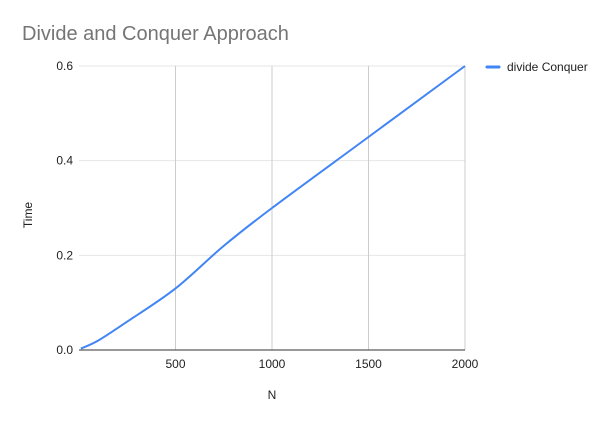 The image size is (613, 424). I want to click on legend-label: divide Conquer, so click(547, 67).